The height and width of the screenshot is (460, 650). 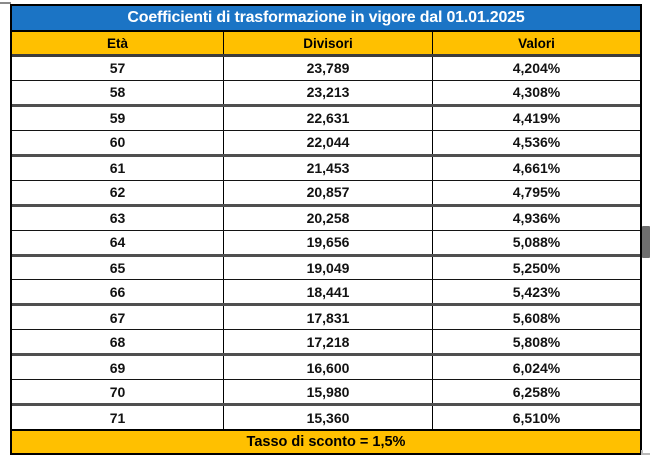 I want to click on table-row: 64 19,656 5,088%, so click(x=326, y=243).